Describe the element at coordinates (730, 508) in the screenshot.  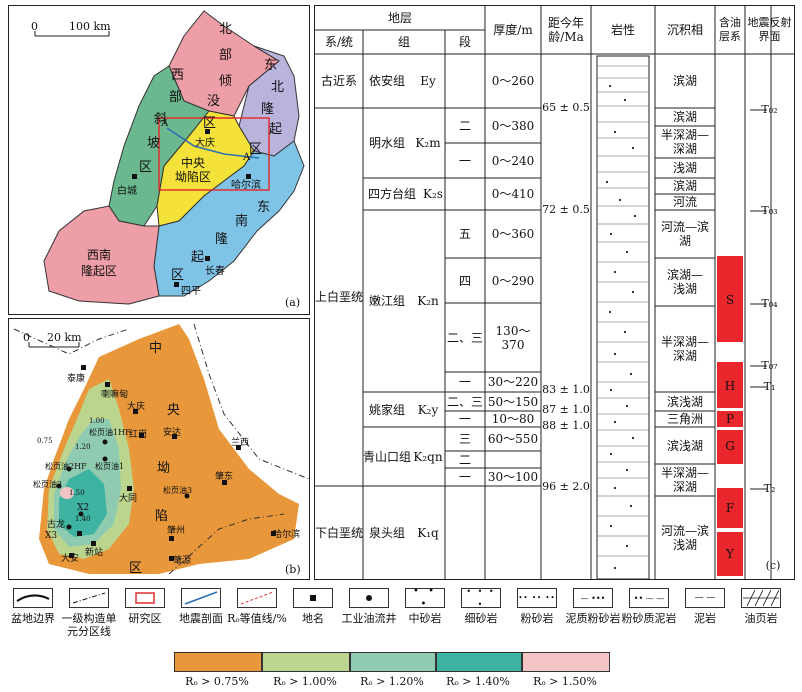
I see `oil-label: F` at that location.